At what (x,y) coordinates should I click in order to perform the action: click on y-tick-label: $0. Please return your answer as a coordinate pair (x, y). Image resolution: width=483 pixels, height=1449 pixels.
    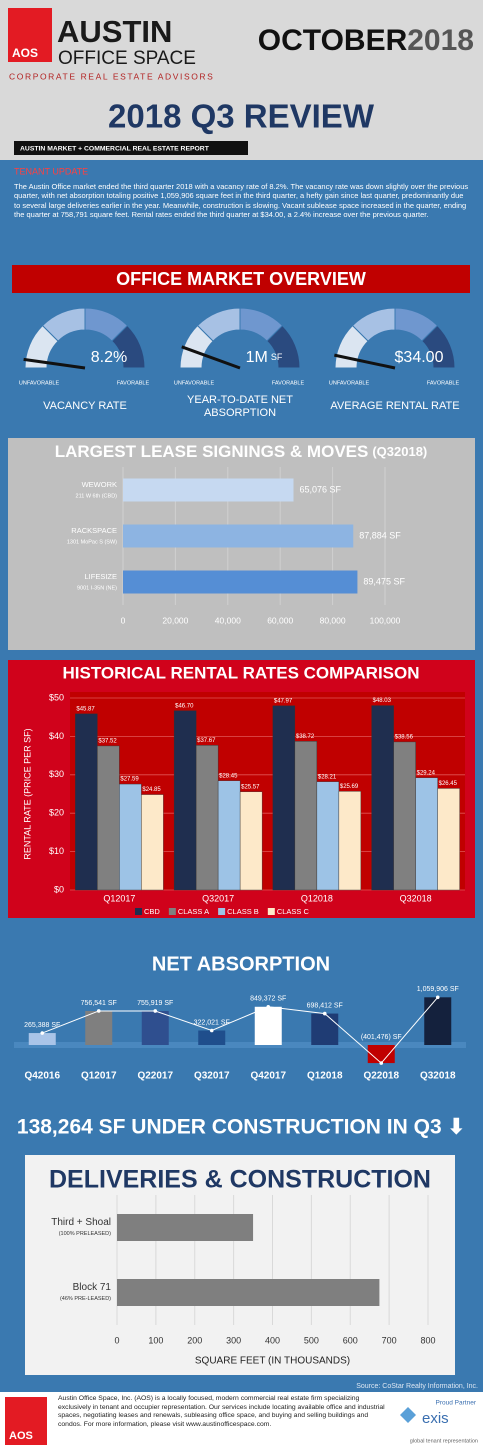
    Looking at the image, I should click on (59, 889).